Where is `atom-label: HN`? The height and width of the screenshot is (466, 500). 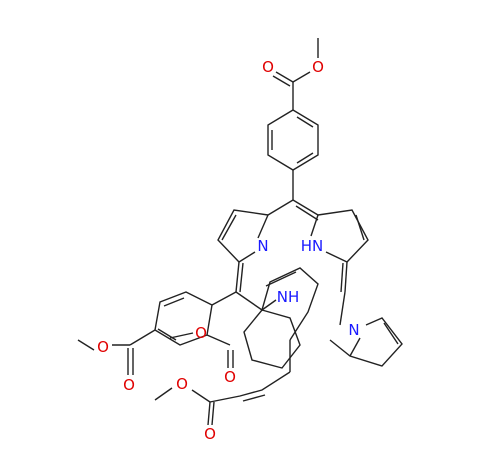 atom-label: HN is located at coordinates (312, 246).